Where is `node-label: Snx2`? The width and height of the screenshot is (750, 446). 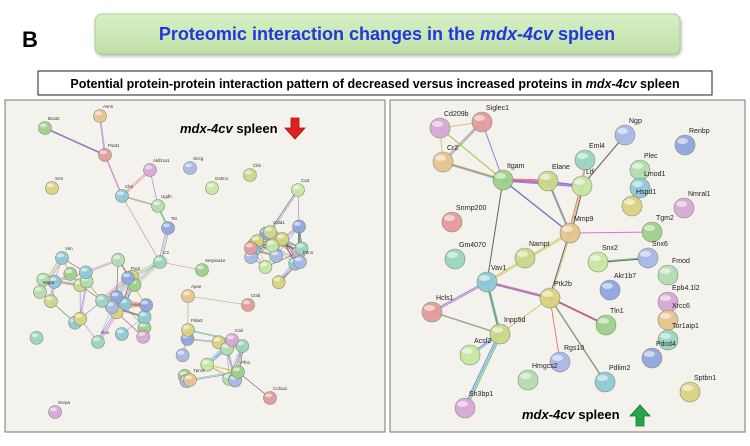
node-label: Snx2 is located at coordinates (610, 248).